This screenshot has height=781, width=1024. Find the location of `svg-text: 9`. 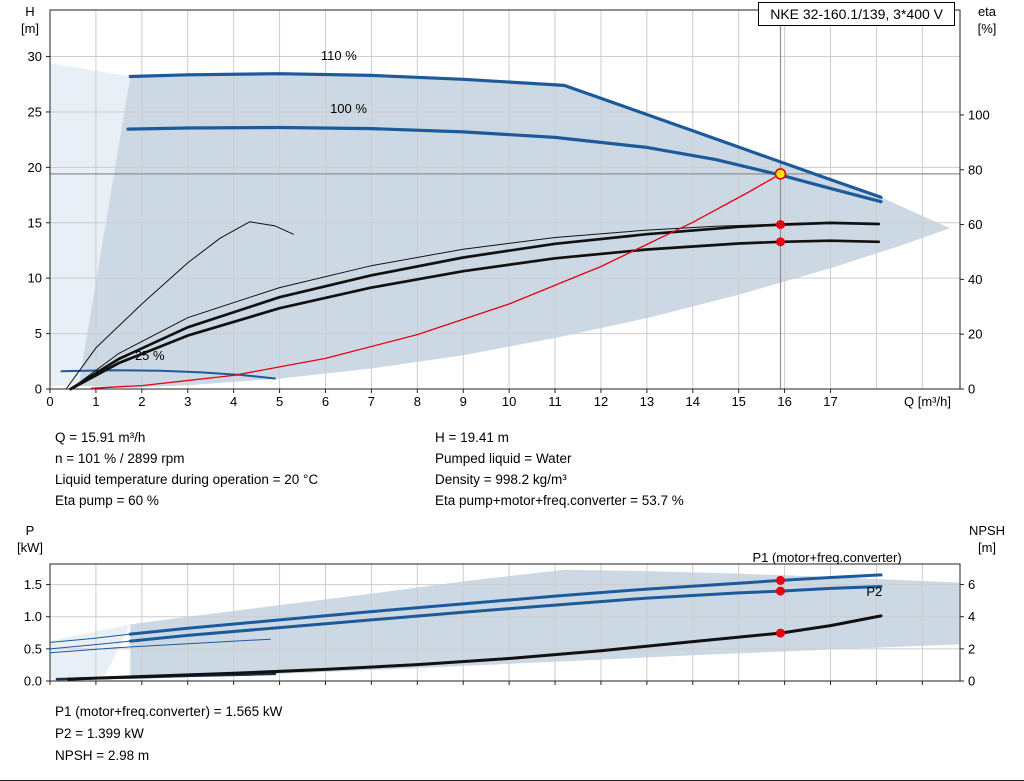

svg-text: 9 is located at coordinates (463, 401).